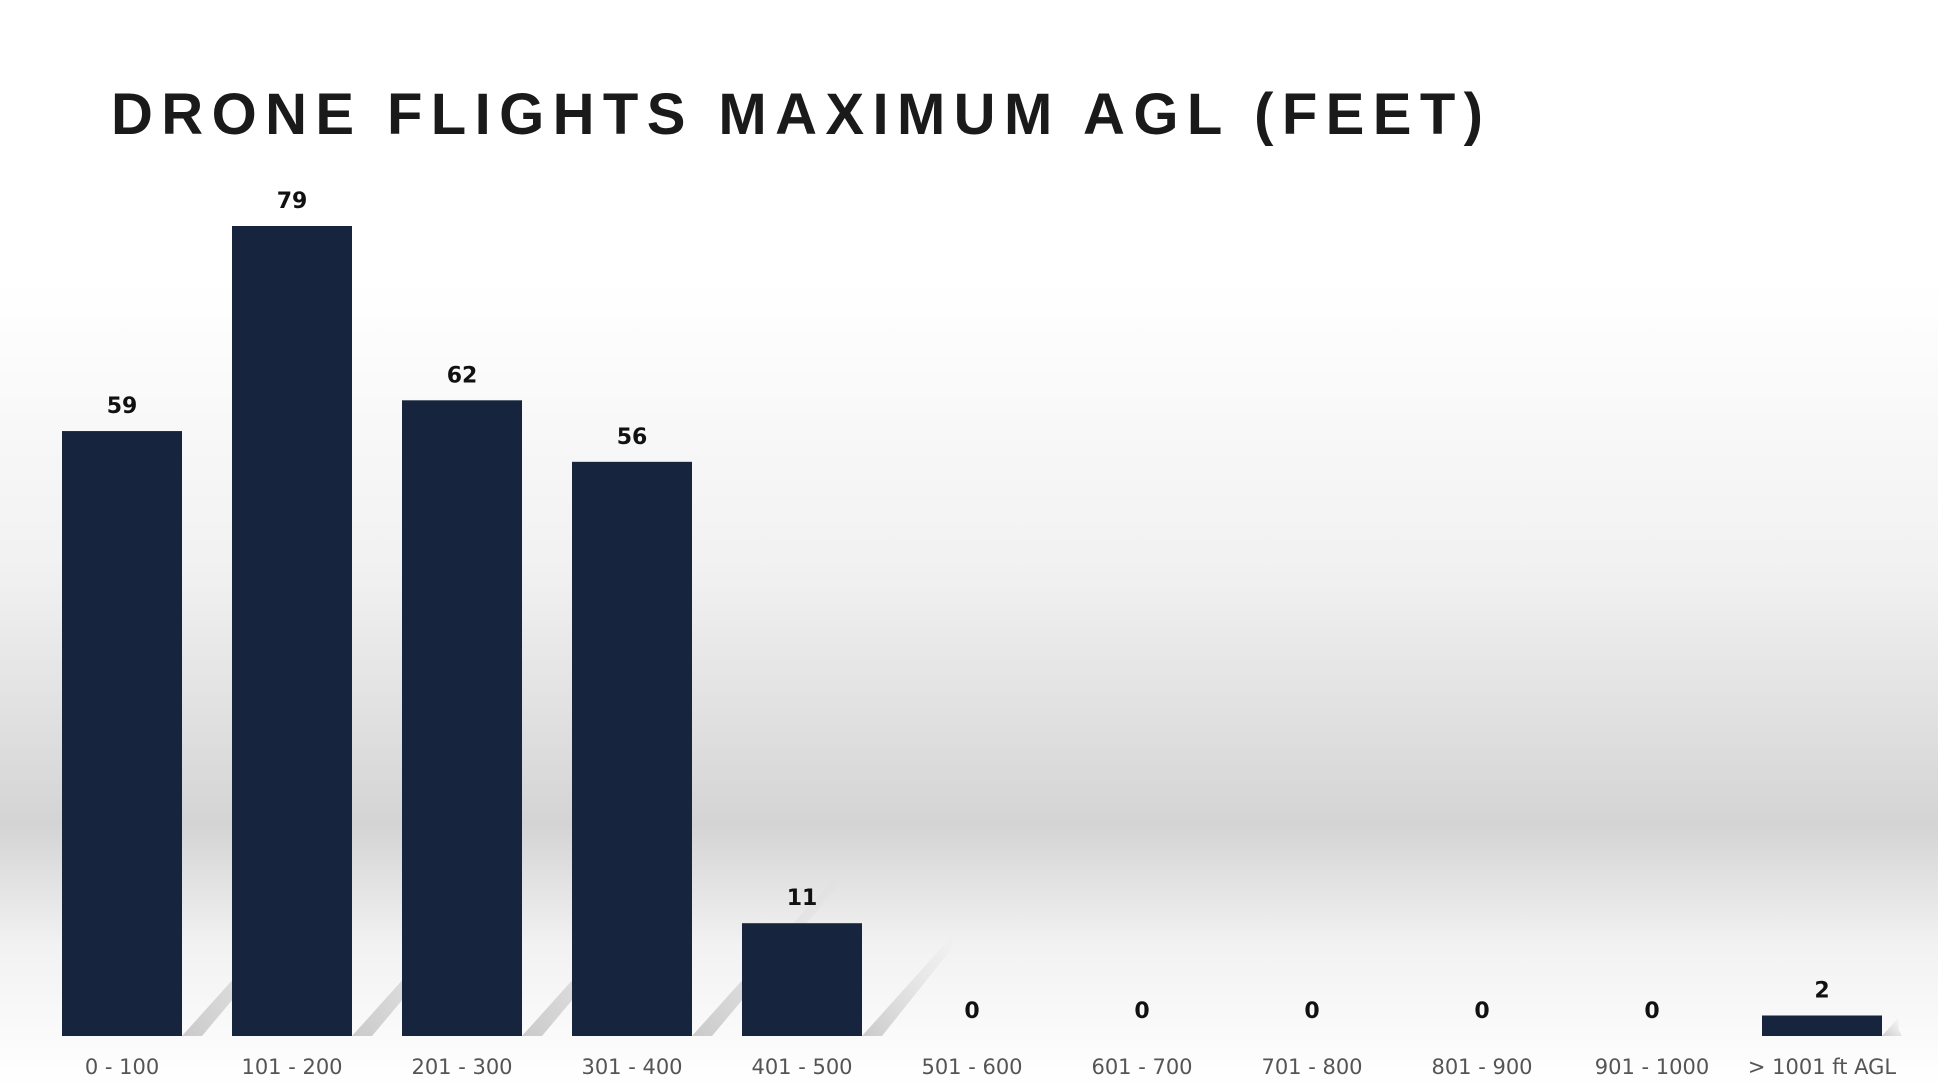 The height and width of the screenshot is (1087, 1938). I want to click on category-label: > 1001 ft AGL, so click(1822, 1067).